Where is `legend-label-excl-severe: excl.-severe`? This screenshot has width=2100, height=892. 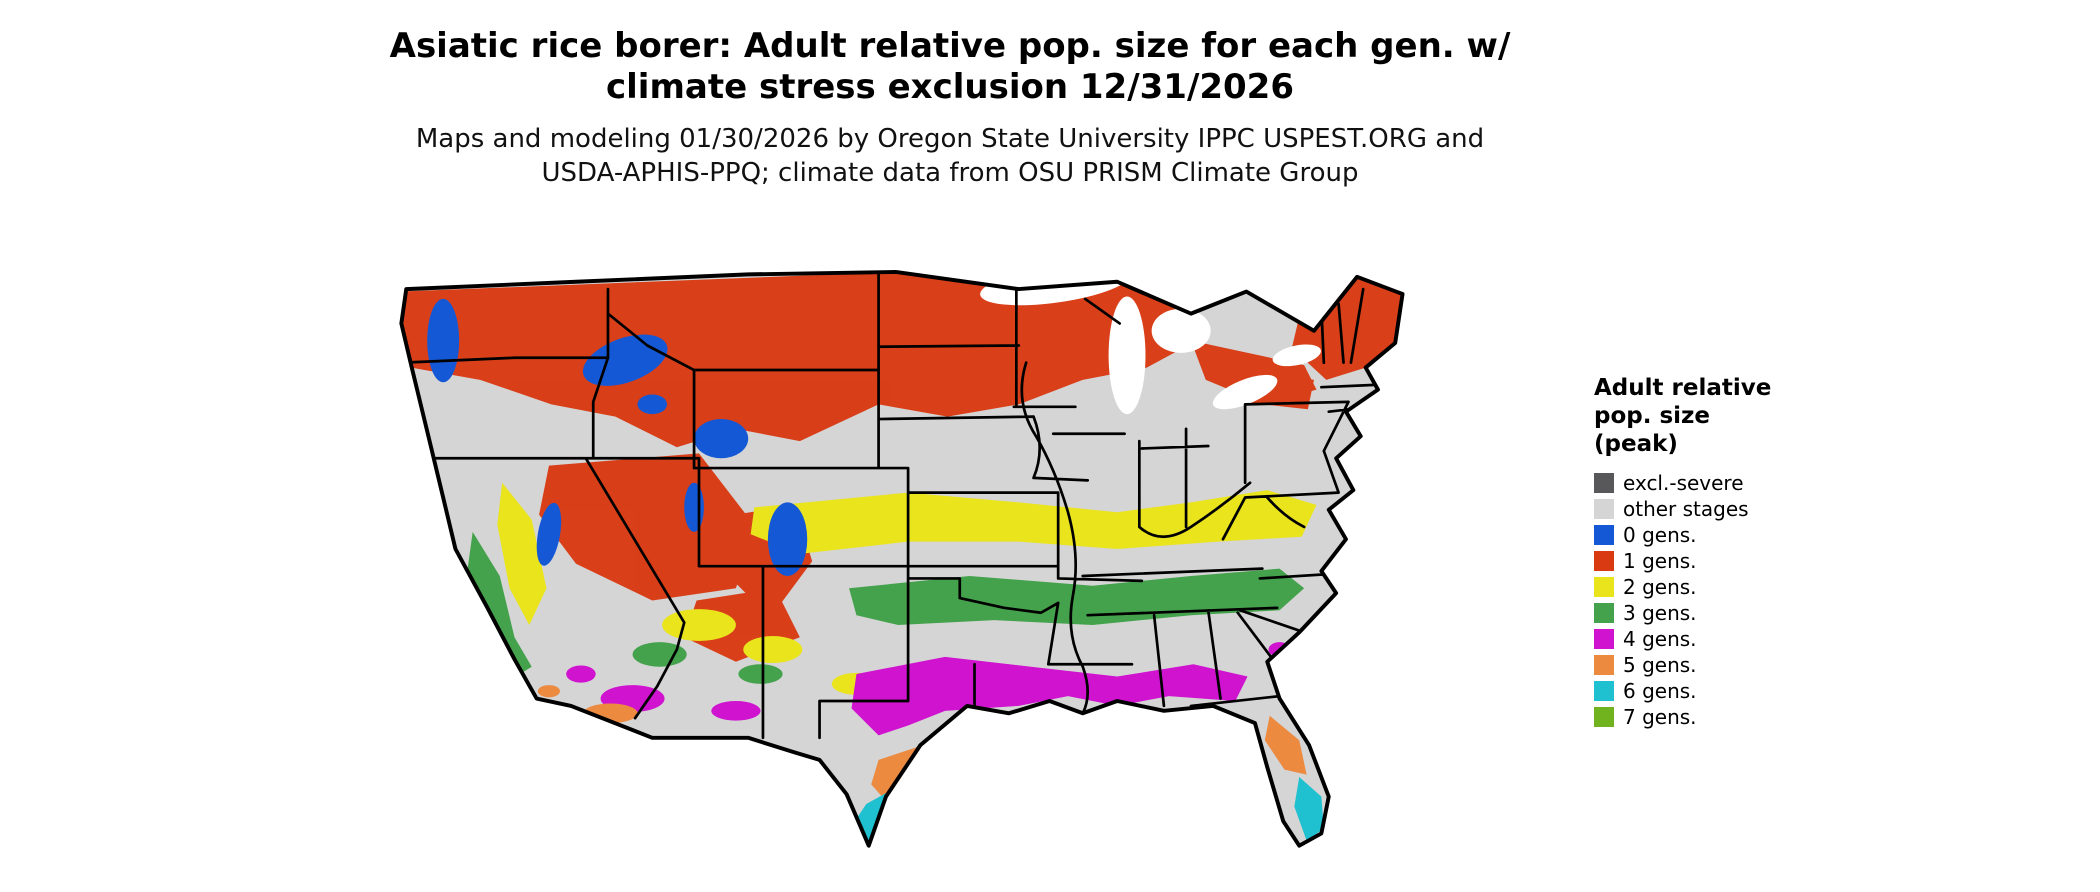 legend-label-excl-severe: excl.-severe is located at coordinates (1683, 483).